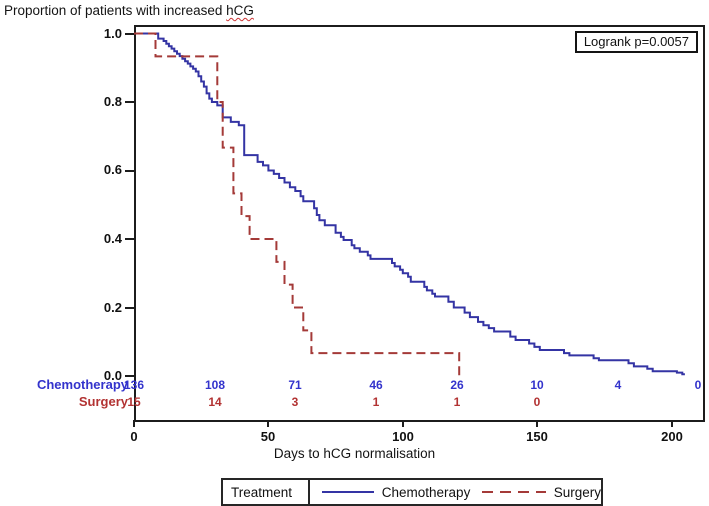  What do you see at coordinates (514, 492) in the screenshot?
I see `surgery-line-swatch` at bounding box center [514, 492].